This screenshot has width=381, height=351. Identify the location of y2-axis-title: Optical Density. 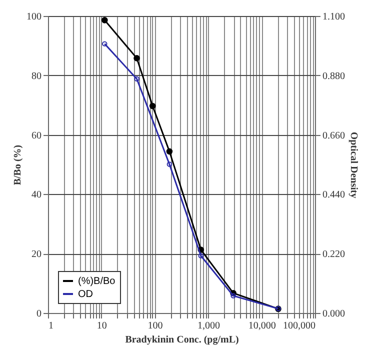
(353, 165).